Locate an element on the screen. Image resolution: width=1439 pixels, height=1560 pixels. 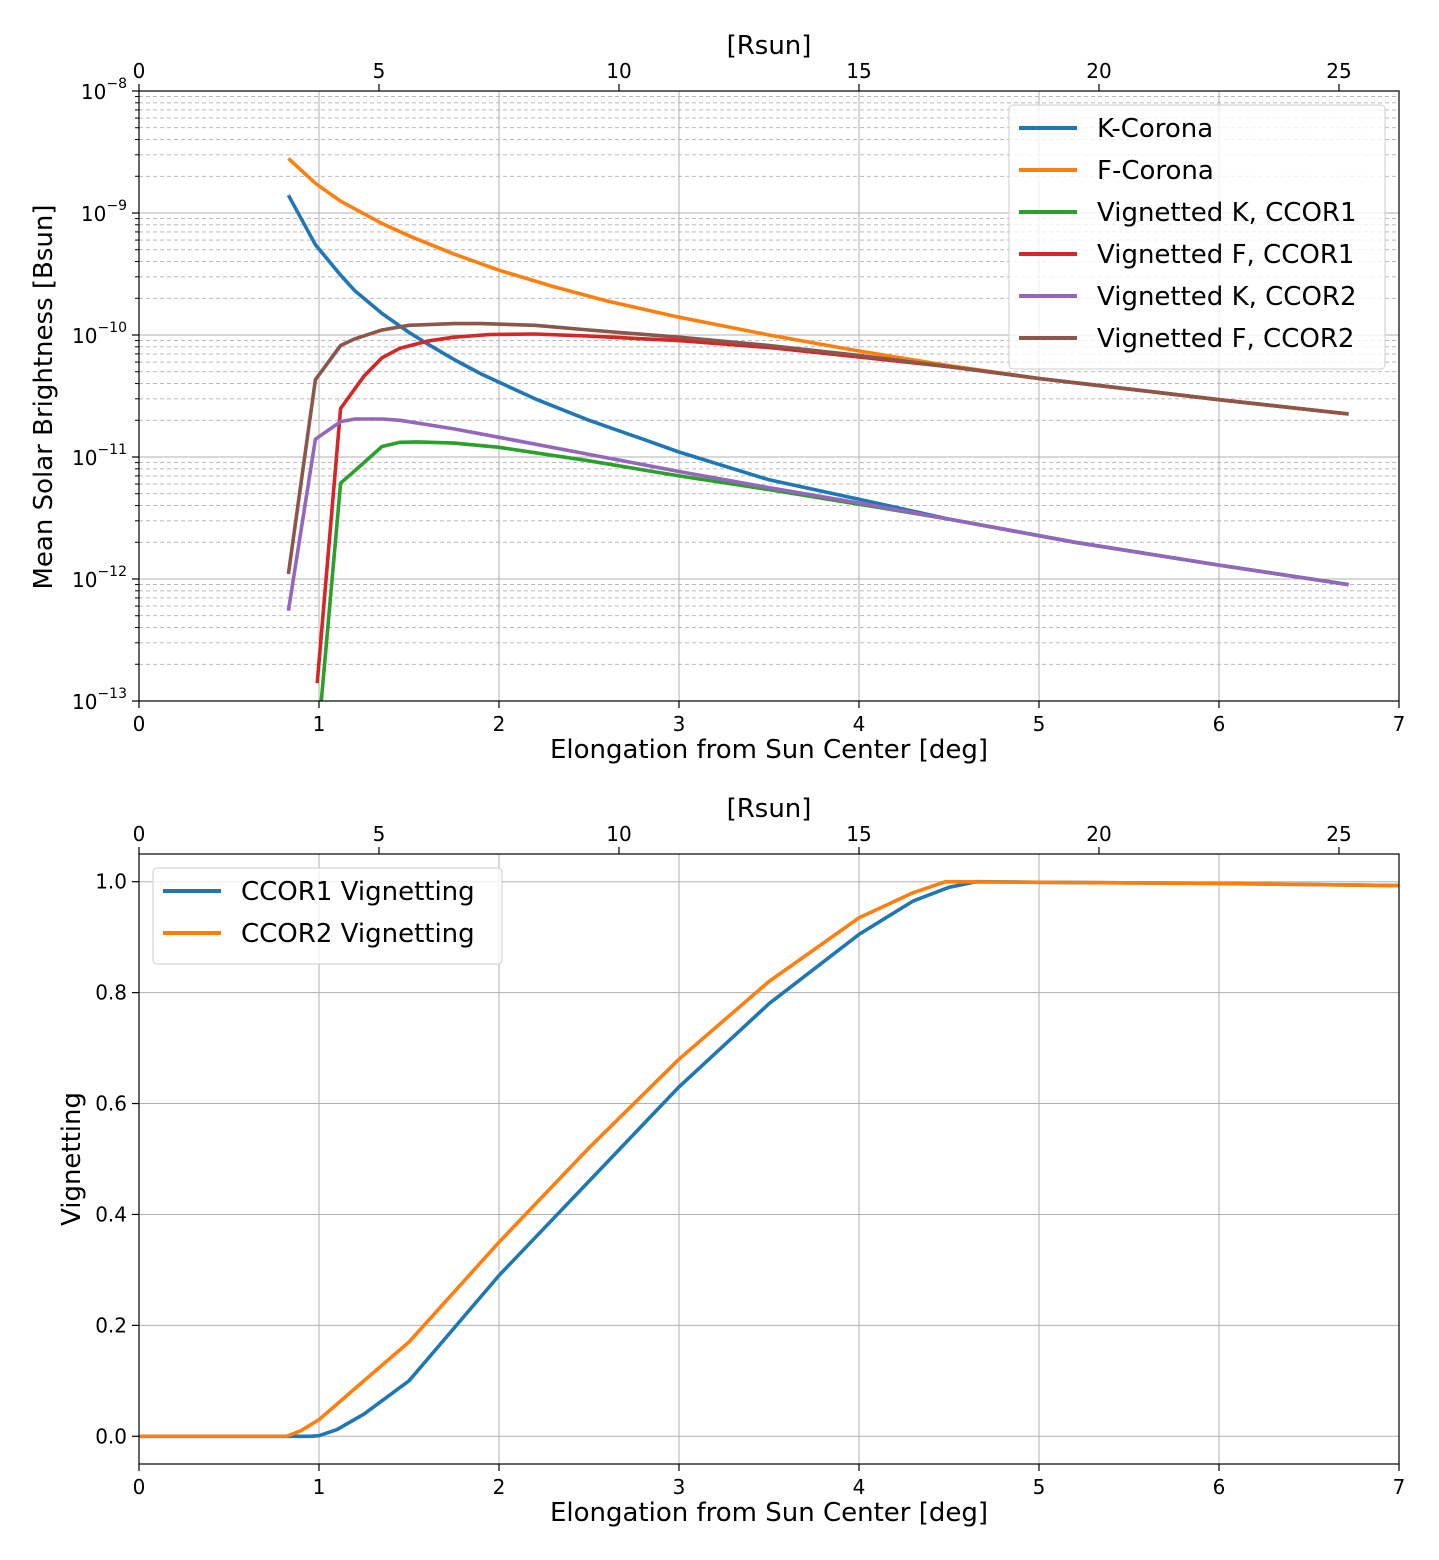
brightness-xlabel: Elongation from Sun Center [deg] is located at coordinates (769, 750).